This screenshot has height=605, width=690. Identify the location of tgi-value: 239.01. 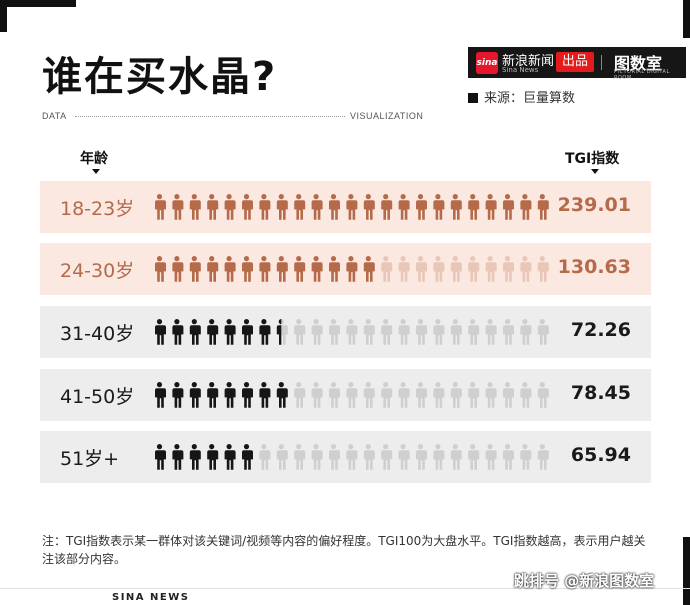
(594, 205).